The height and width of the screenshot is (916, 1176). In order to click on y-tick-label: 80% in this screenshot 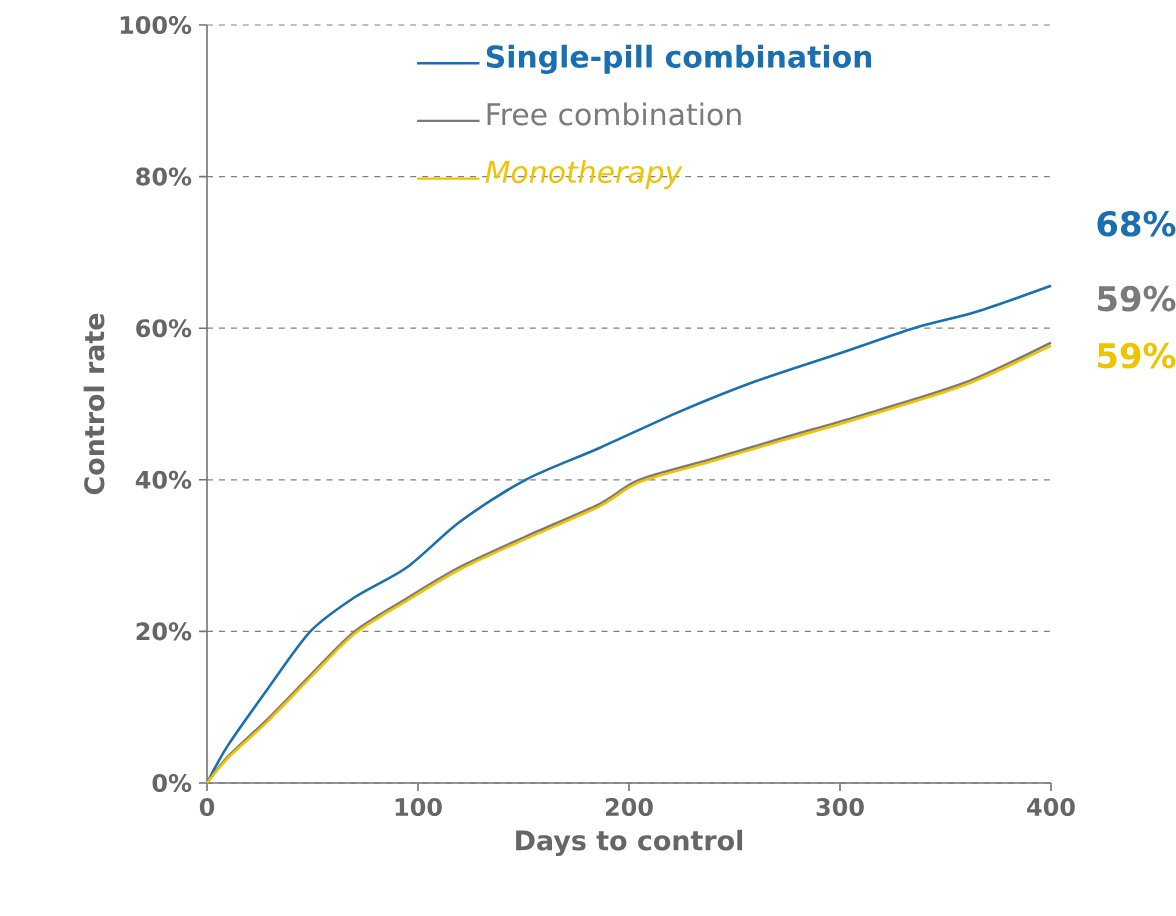, I will do `click(164, 176)`.